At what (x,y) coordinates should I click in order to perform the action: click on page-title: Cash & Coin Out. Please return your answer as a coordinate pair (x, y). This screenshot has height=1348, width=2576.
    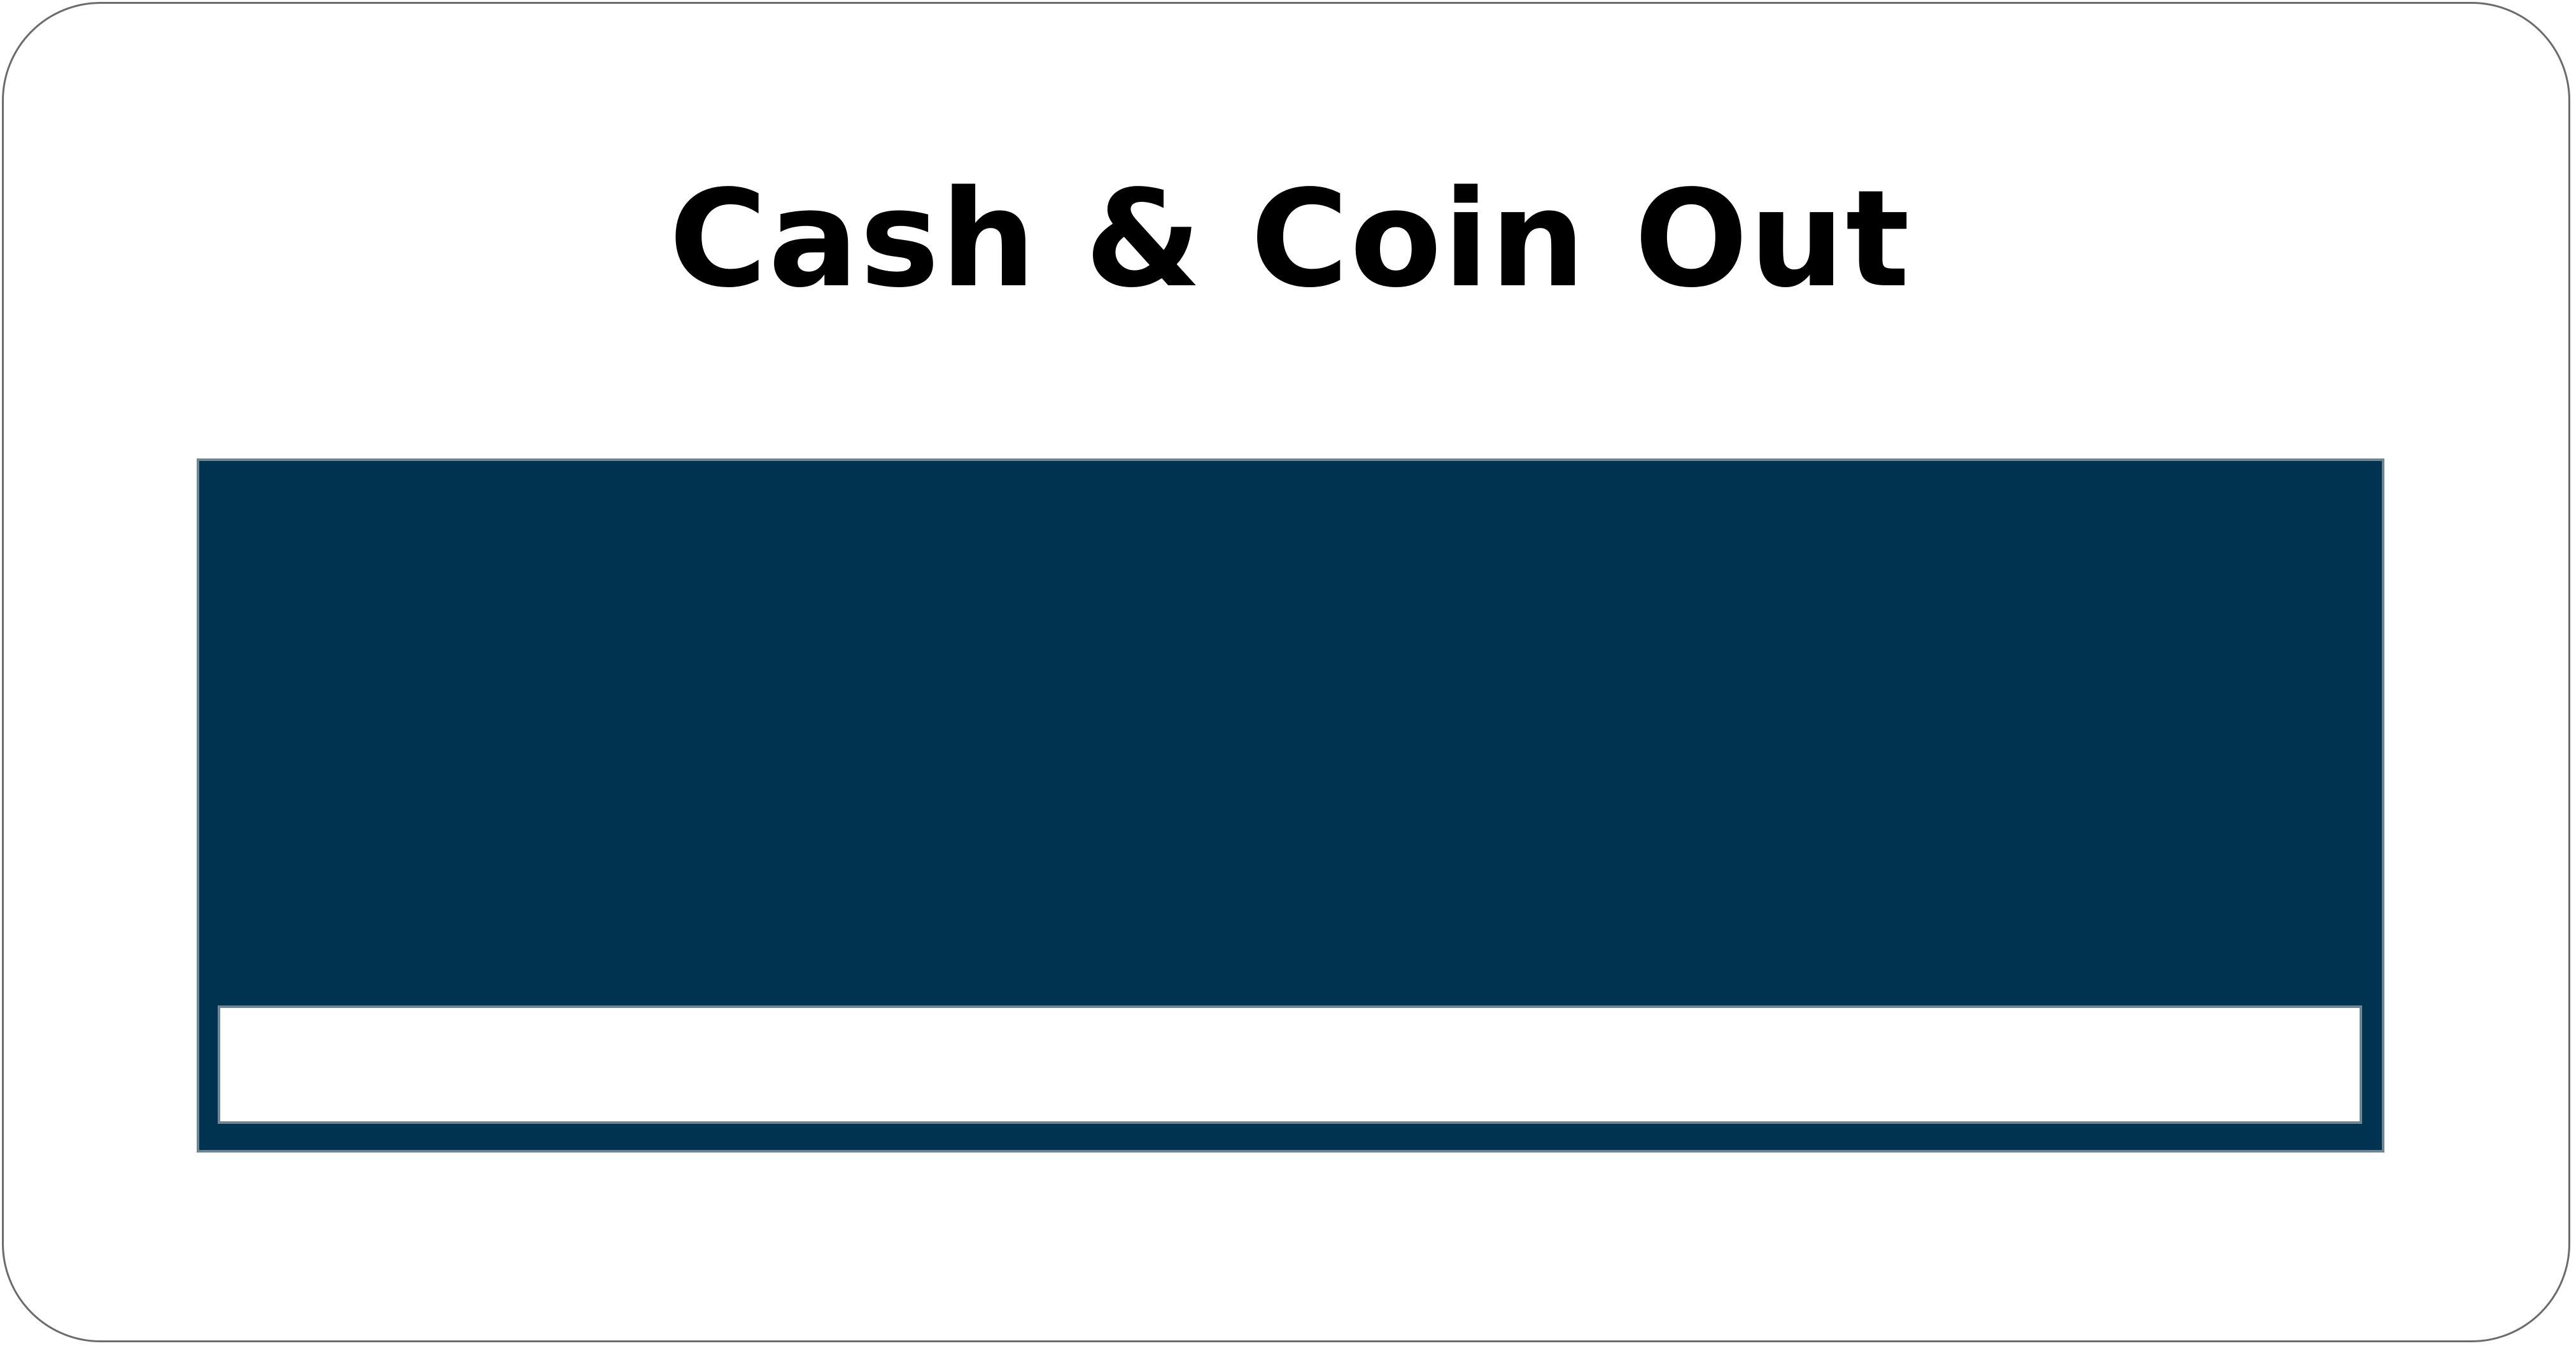
    Looking at the image, I should click on (1290, 239).